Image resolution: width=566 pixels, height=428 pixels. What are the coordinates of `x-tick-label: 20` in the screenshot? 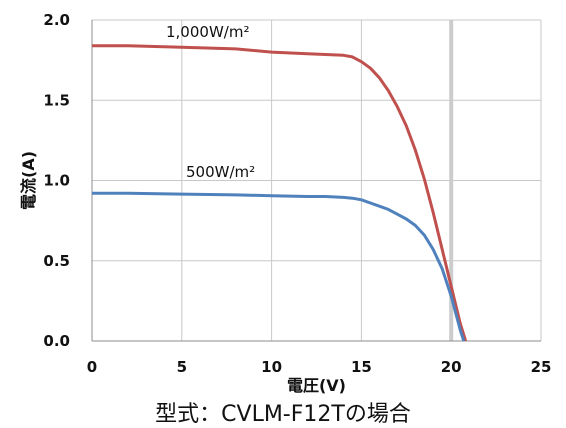 It's located at (451, 367).